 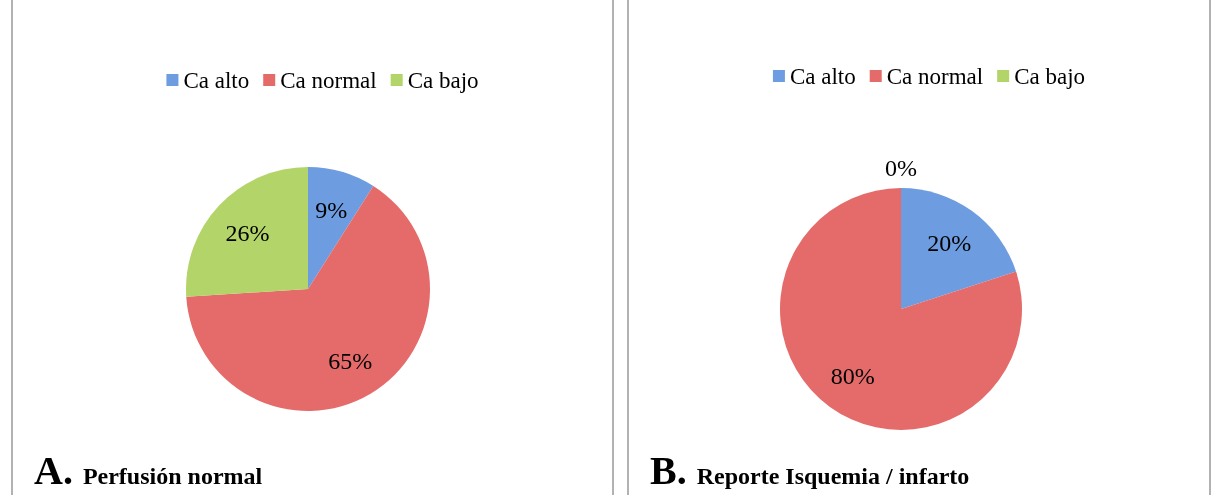 I want to click on data-label: 80%, so click(x=852, y=375).